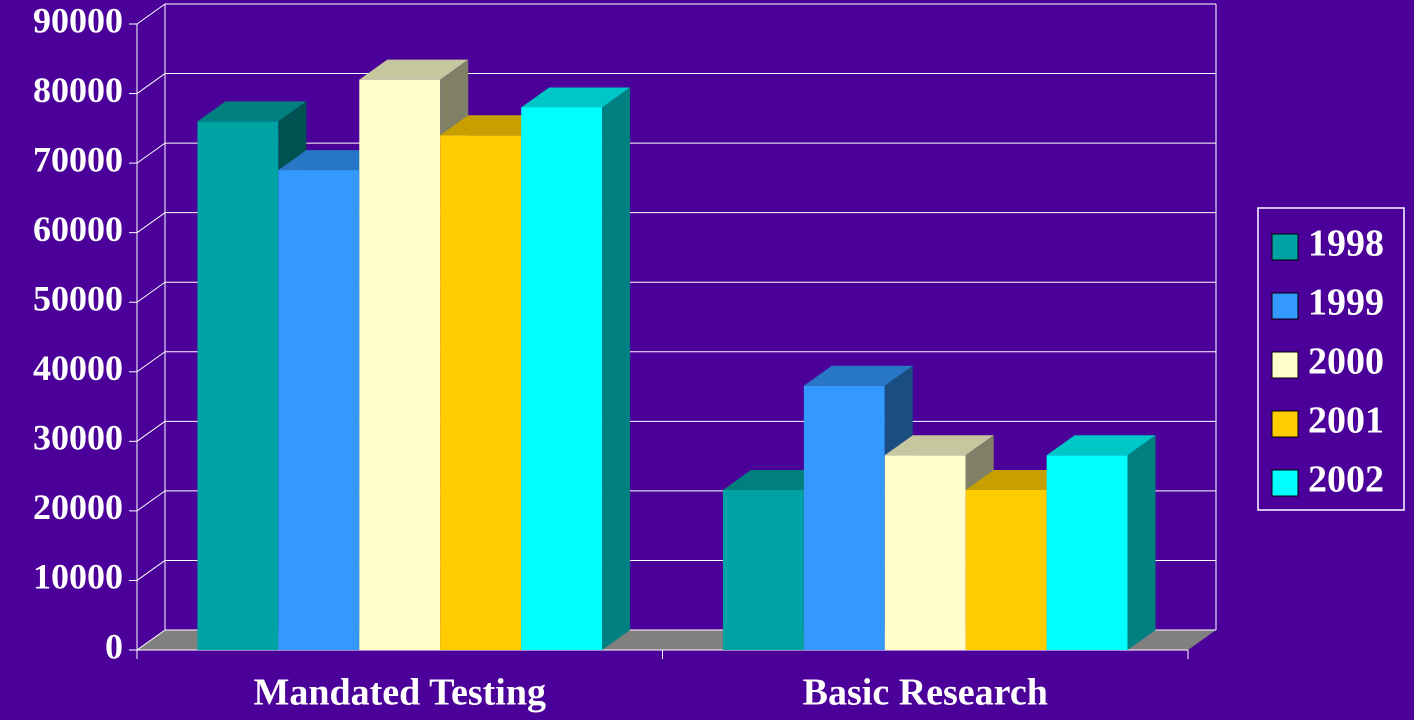 The image size is (1414, 720). Describe the element at coordinates (78, 159) in the screenshot. I see `y-tick-label: 70000` at that location.